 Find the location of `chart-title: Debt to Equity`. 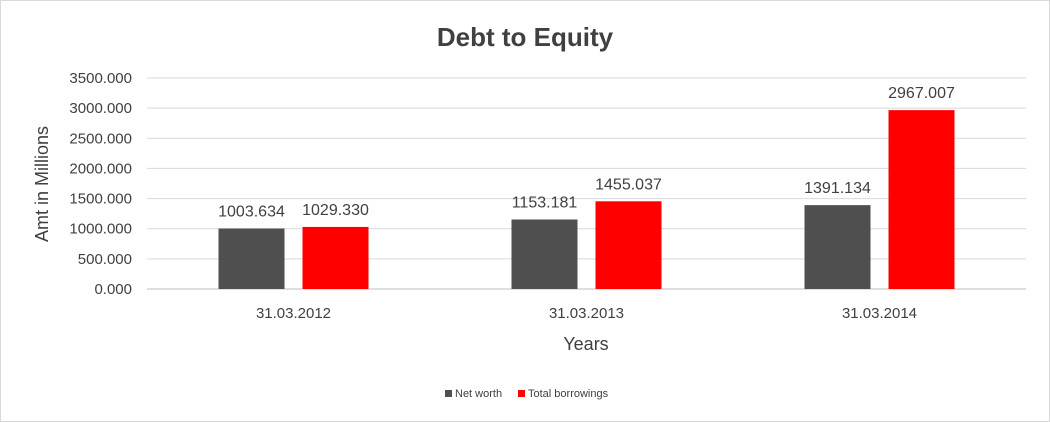

chart-title: Debt to Equity is located at coordinates (525, 37).